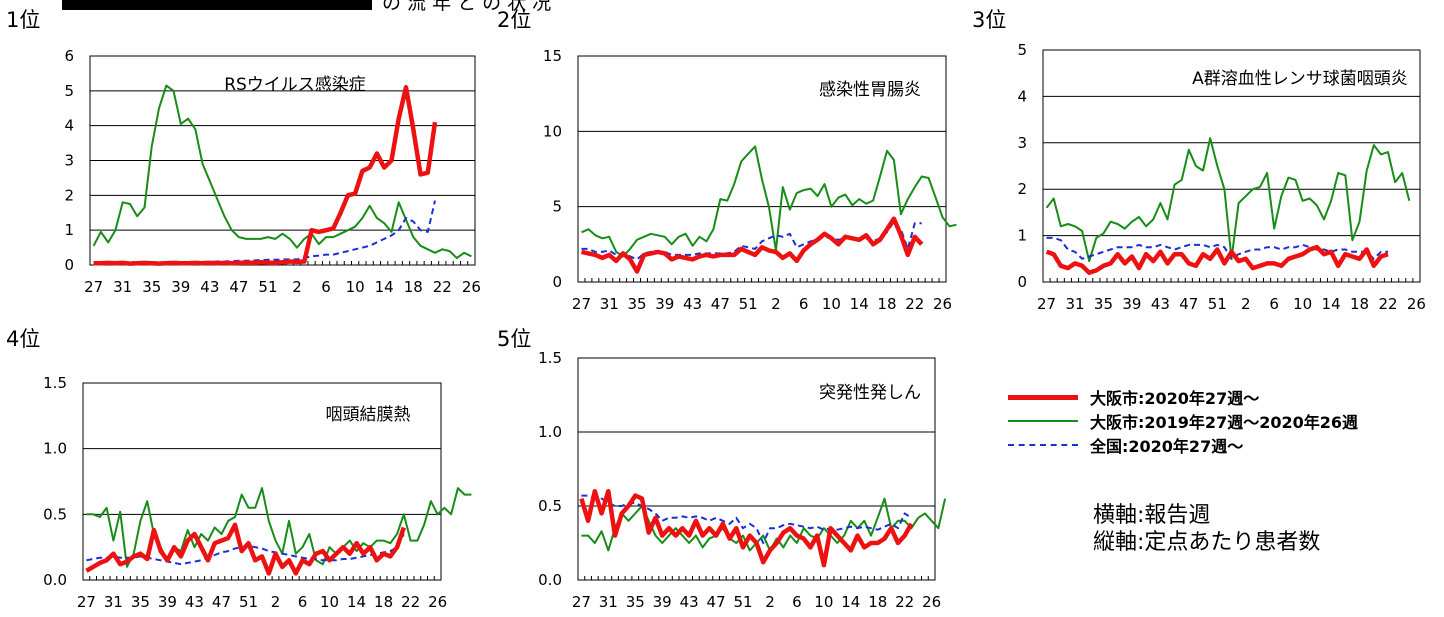  I want to click on y-tick-label: 10, so click(552, 131).